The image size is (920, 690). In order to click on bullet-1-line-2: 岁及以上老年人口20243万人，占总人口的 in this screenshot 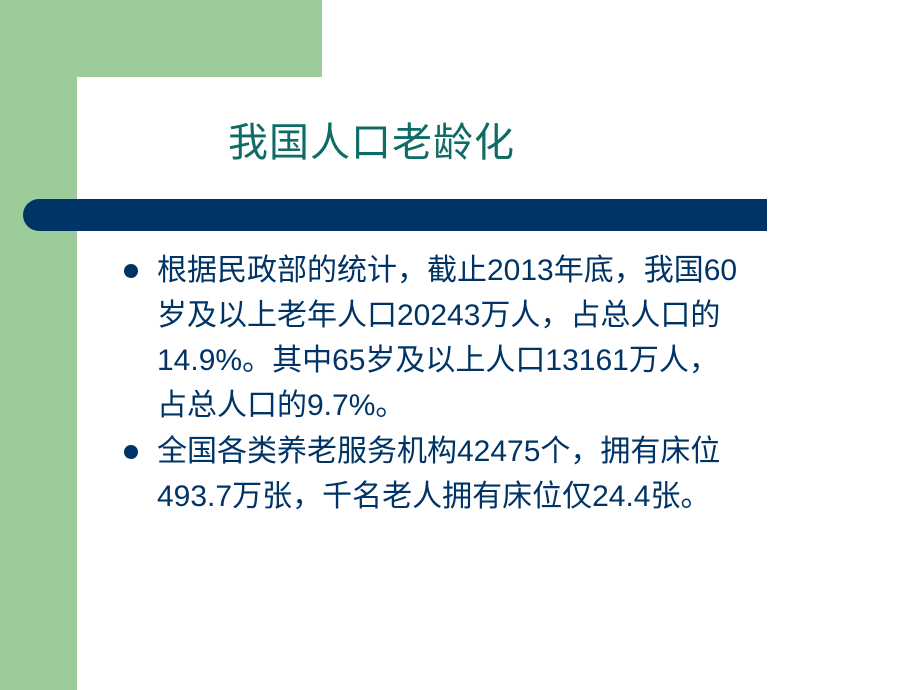, I will do `click(439, 315)`.